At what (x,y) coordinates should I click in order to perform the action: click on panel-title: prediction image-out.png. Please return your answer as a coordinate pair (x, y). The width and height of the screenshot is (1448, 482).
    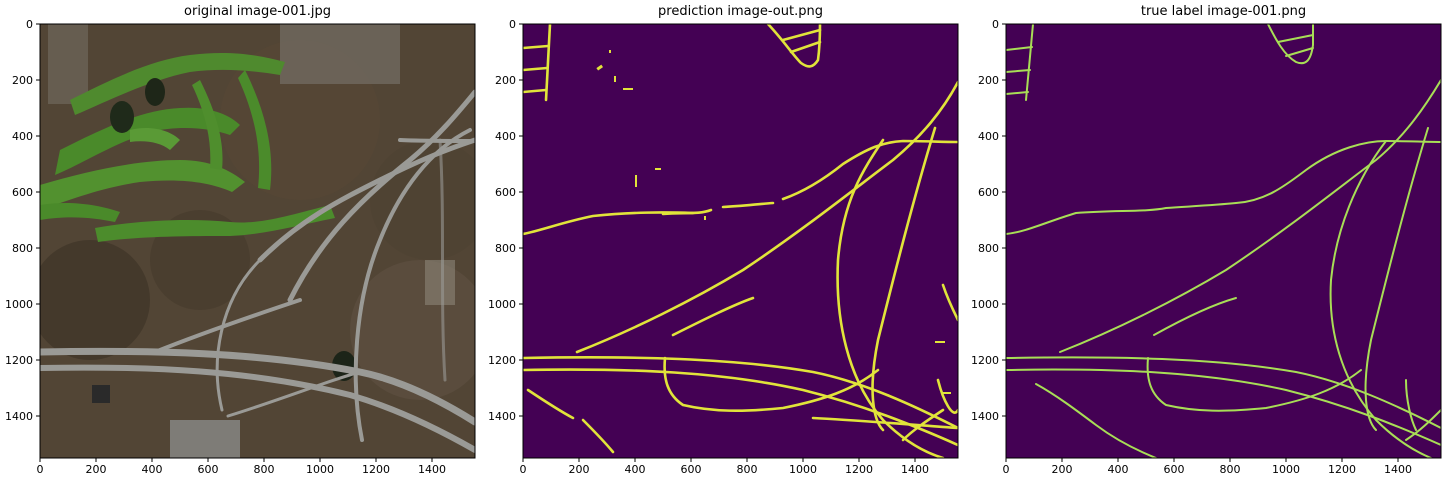
    Looking at the image, I should click on (740, 11).